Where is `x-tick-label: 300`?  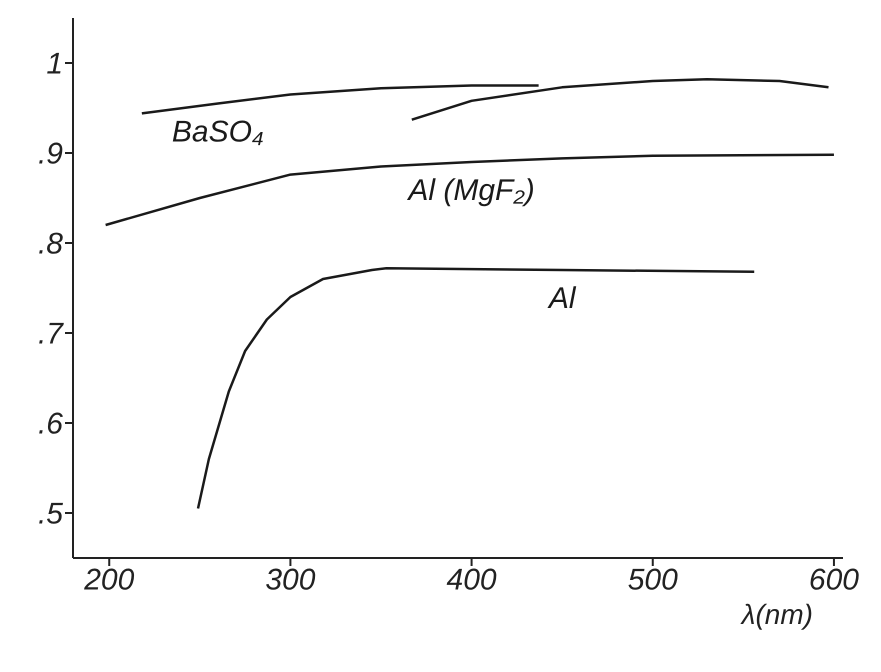
x-tick-label: 300 is located at coordinates (290, 579).